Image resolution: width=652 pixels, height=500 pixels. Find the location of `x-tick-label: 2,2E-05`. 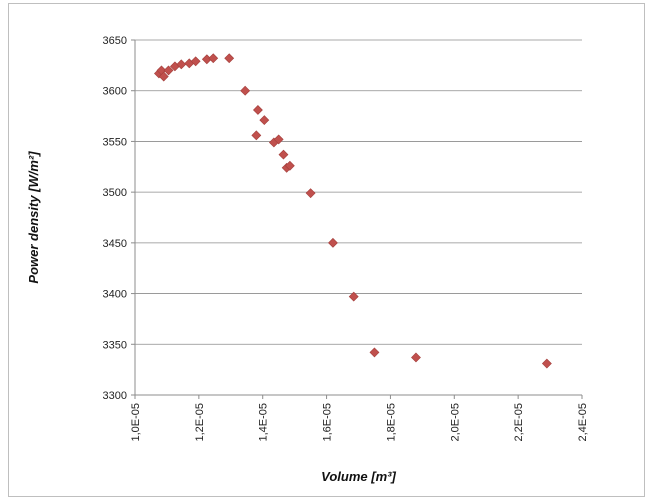

x-tick-label: 2,2E-05 is located at coordinates (519, 422).